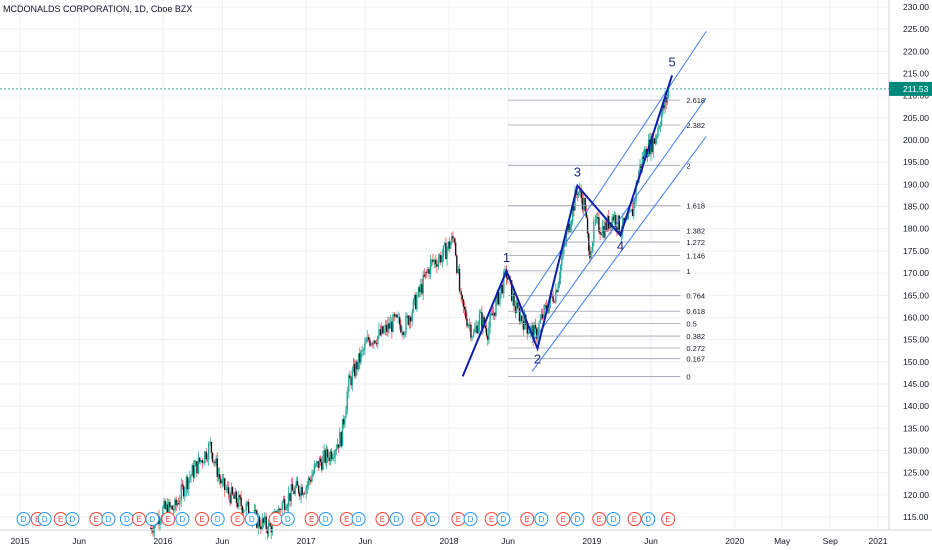  Describe the element at coordinates (537, 358) in the screenshot. I see `wave-label: 2` at that location.